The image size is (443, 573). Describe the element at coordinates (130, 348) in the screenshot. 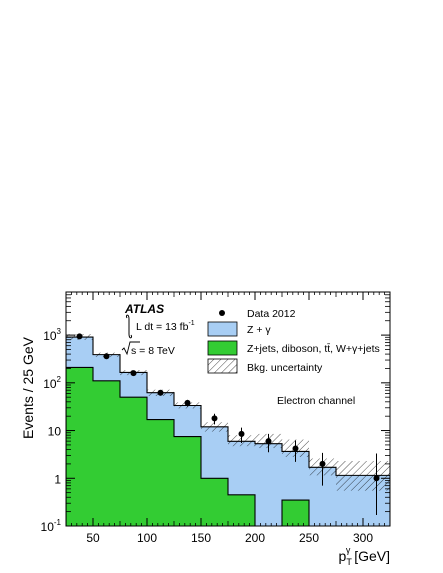

I see `sqrt-sign` at that location.